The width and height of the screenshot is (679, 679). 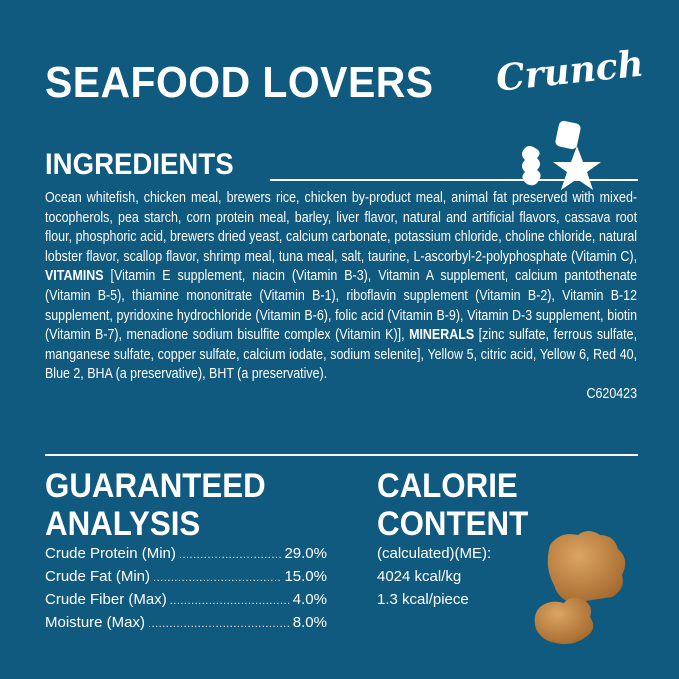 What do you see at coordinates (423, 599) in the screenshot?
I see `calorie-per-piece: 1.3 kcal/piece` at bounding box center [423, 599].